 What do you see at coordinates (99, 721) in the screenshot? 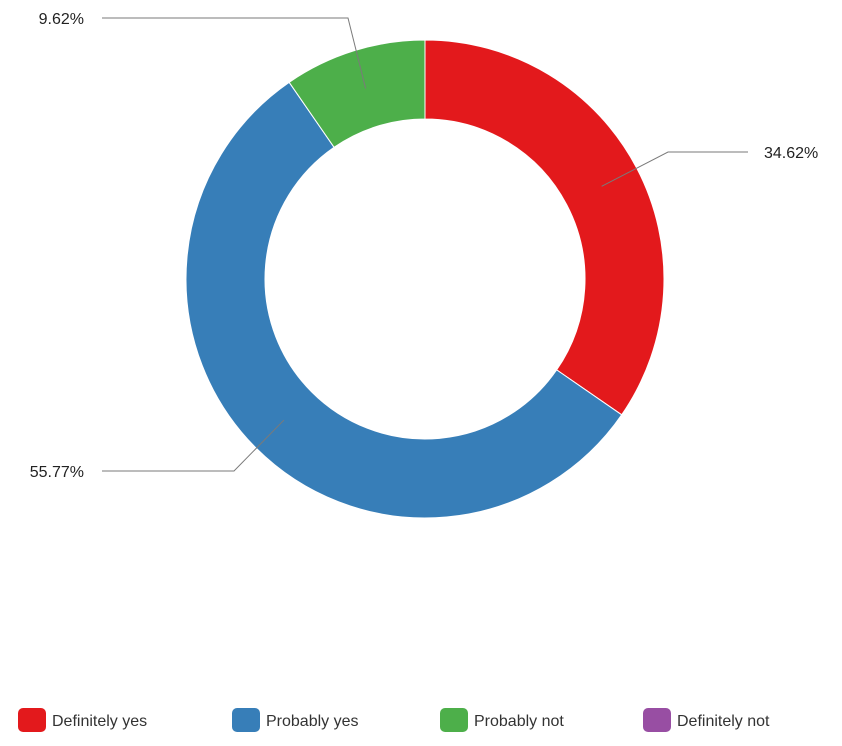
I see `legend-label-definitely-yes: Definitely yes` at bounding box center [99, 721].